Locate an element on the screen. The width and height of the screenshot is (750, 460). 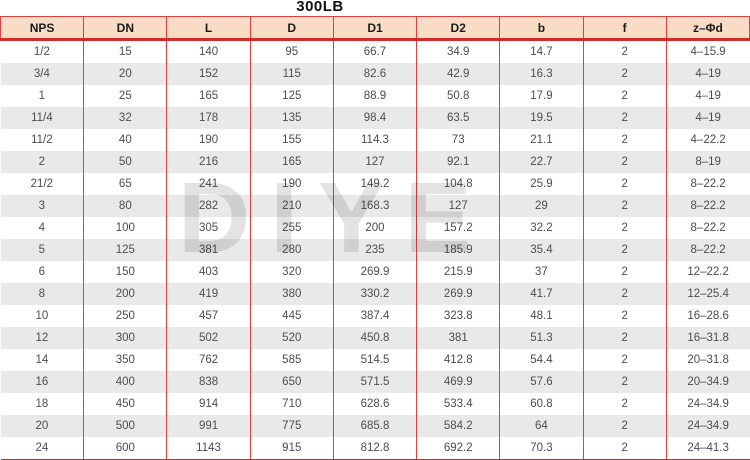
header-cell-f: f is located at coordinates (625, 28).